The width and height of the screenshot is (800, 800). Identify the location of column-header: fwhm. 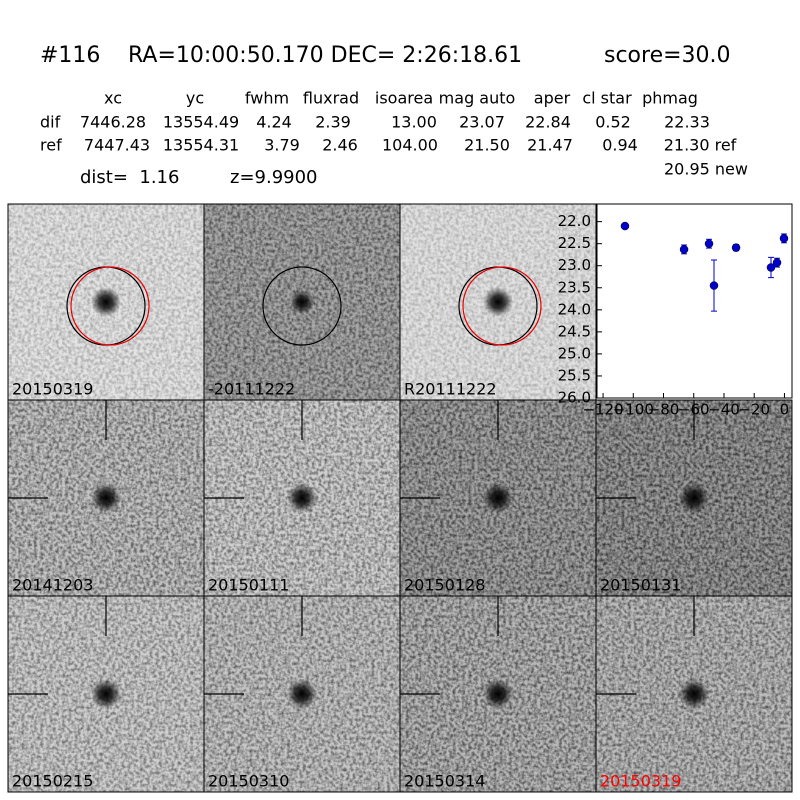
(267, 98).